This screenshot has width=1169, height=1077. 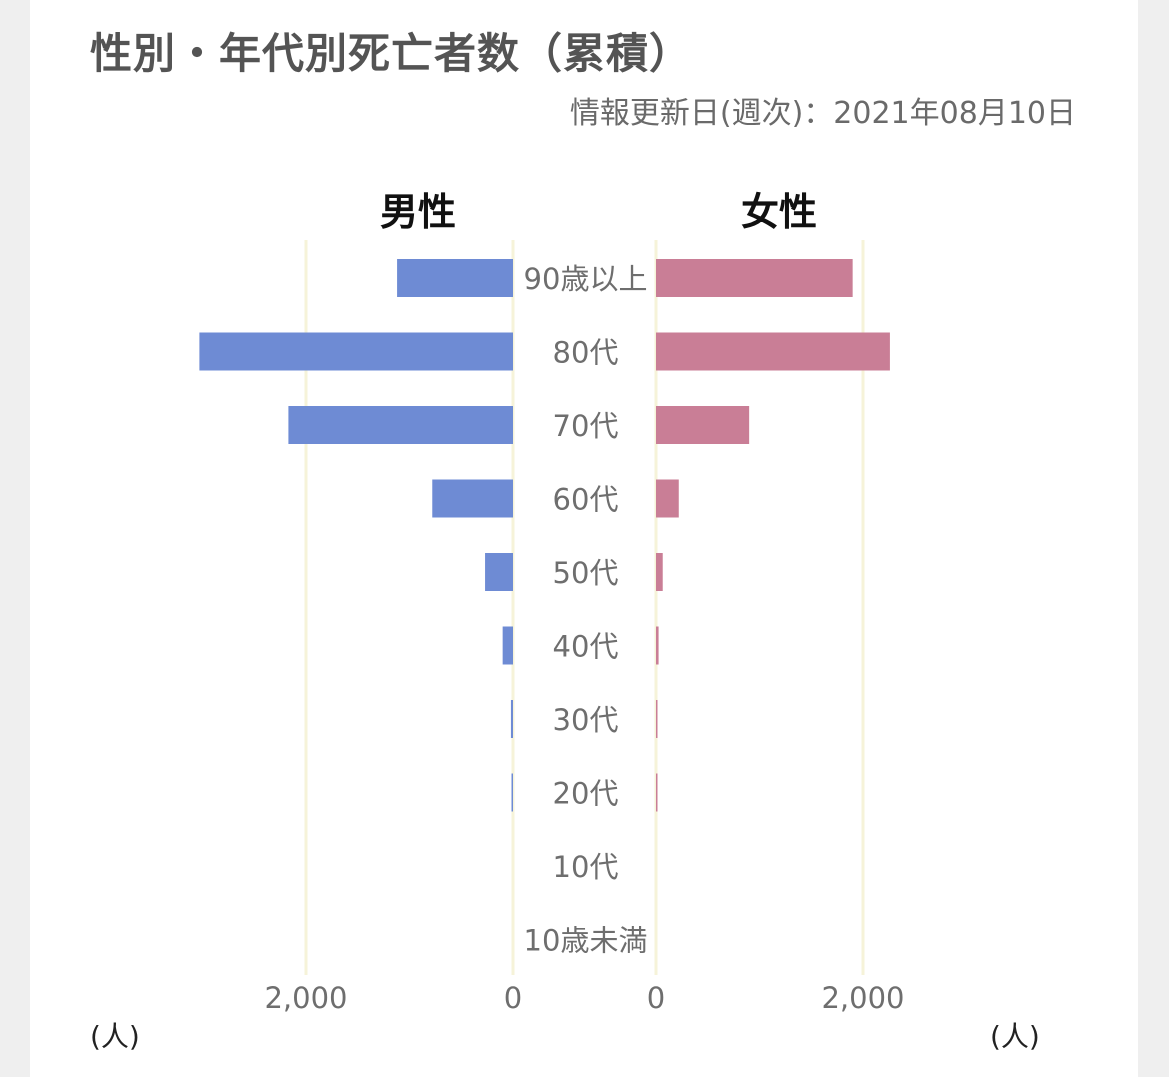 What do you see at coordinates (586, 573) in the screenshot?
I see `category-label-4: 50代` at bounding box center [586, 573].